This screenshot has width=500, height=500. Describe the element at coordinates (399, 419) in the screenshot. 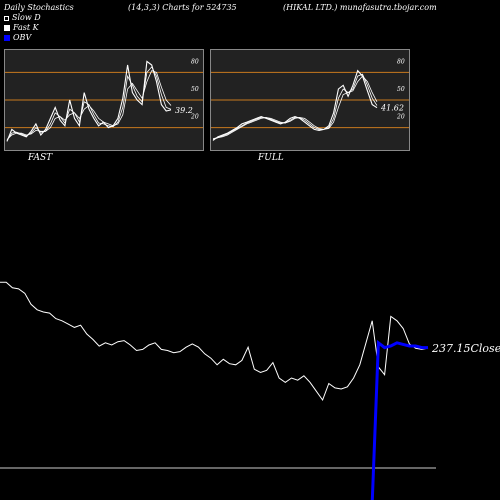

I see `obv-line` at that location.